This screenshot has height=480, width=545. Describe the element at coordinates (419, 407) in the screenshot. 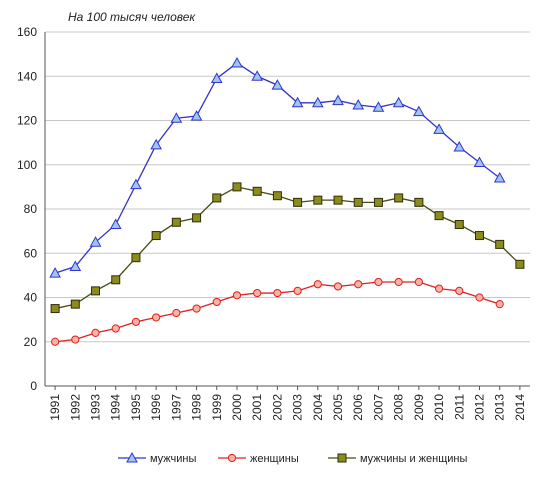

I see `x-tick-label: 2009` at that location.